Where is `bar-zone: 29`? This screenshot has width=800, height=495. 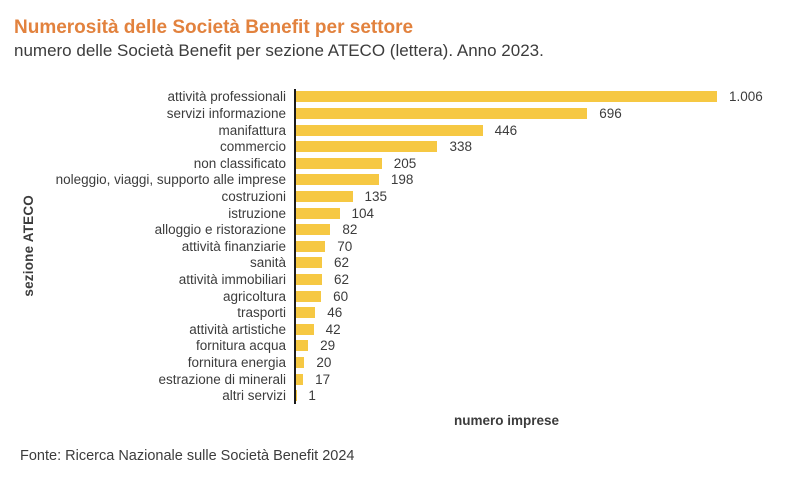
bar-zone: 29 is located at coordinates (547, 346).